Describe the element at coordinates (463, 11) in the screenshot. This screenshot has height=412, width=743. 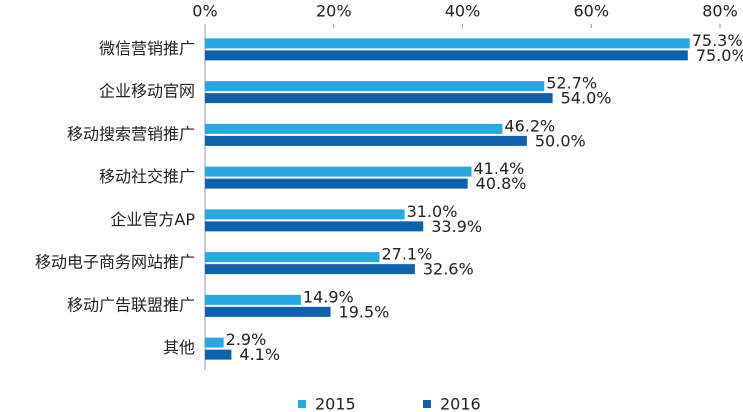
I see `x-tick-label: 40%` at that location.